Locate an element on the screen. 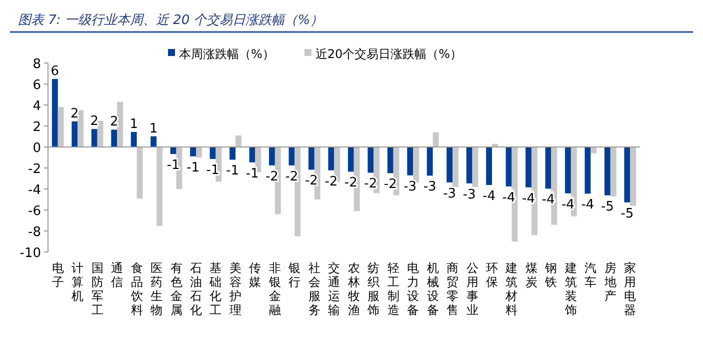 The image size is (703, 346). x-tick-label: 传媒 is located at coordinates (255, 275).